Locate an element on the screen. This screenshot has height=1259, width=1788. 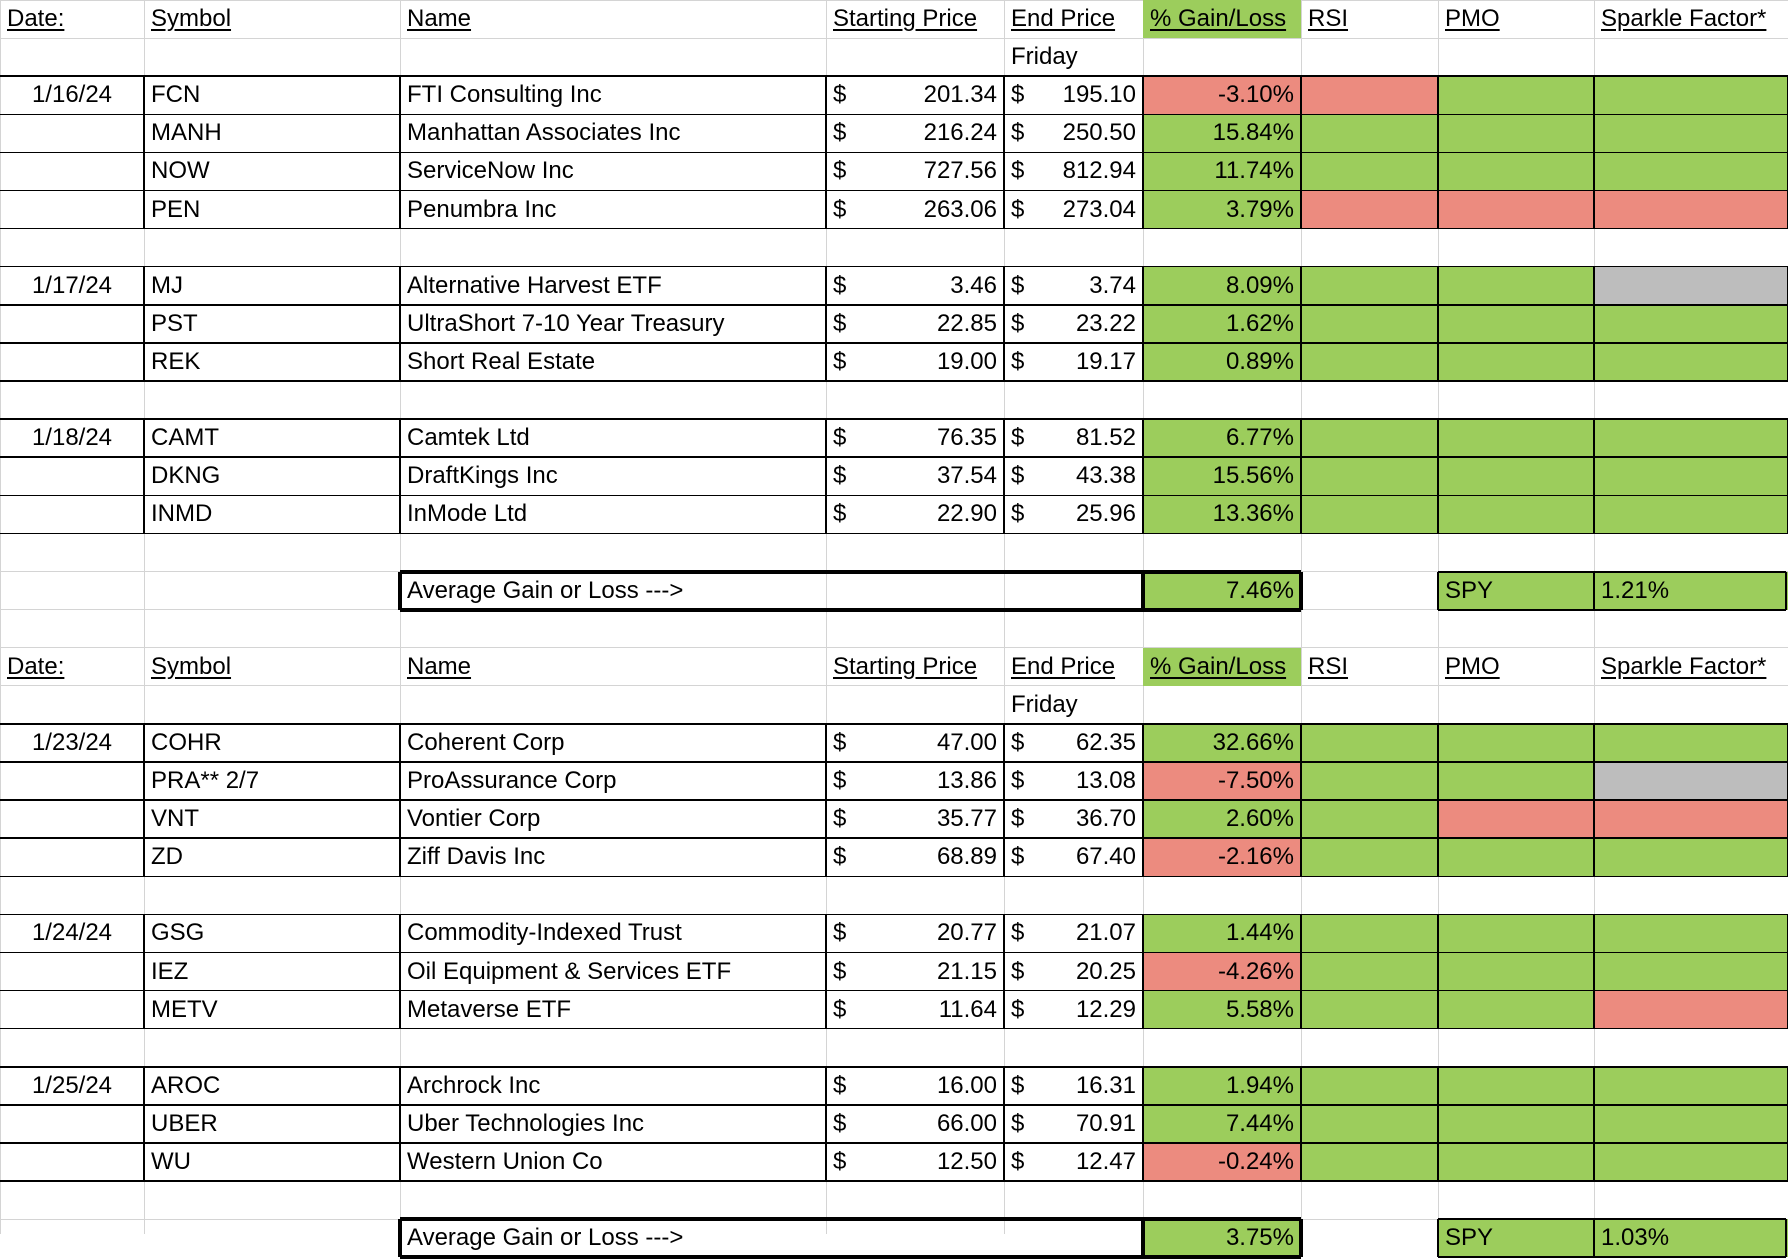
start-price-cell: 216.24 is located at coordinates (930, 133).